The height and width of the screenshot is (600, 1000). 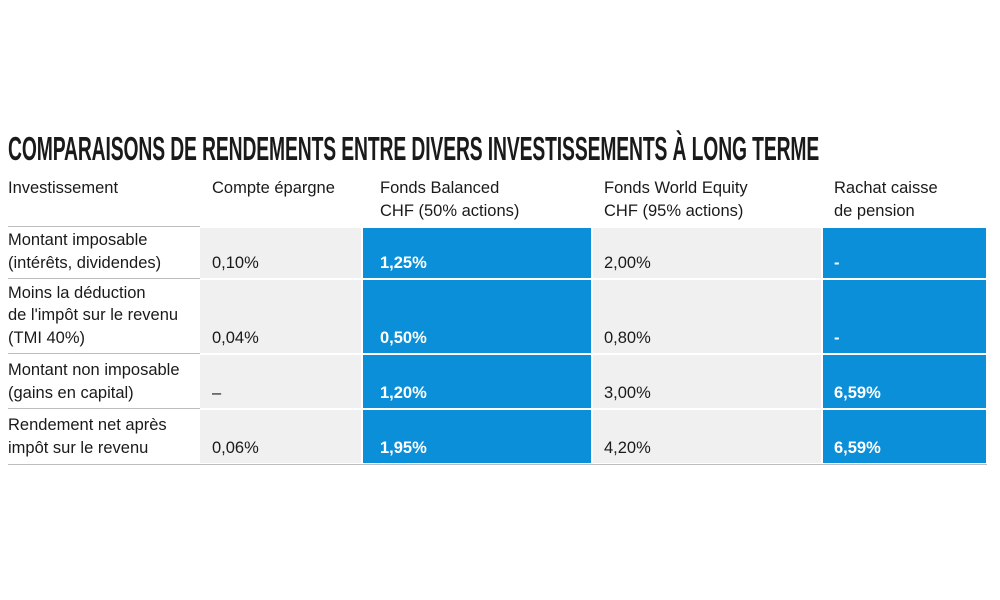 I want to click on value-cell: 0,04%, so click(x=280, y=316).